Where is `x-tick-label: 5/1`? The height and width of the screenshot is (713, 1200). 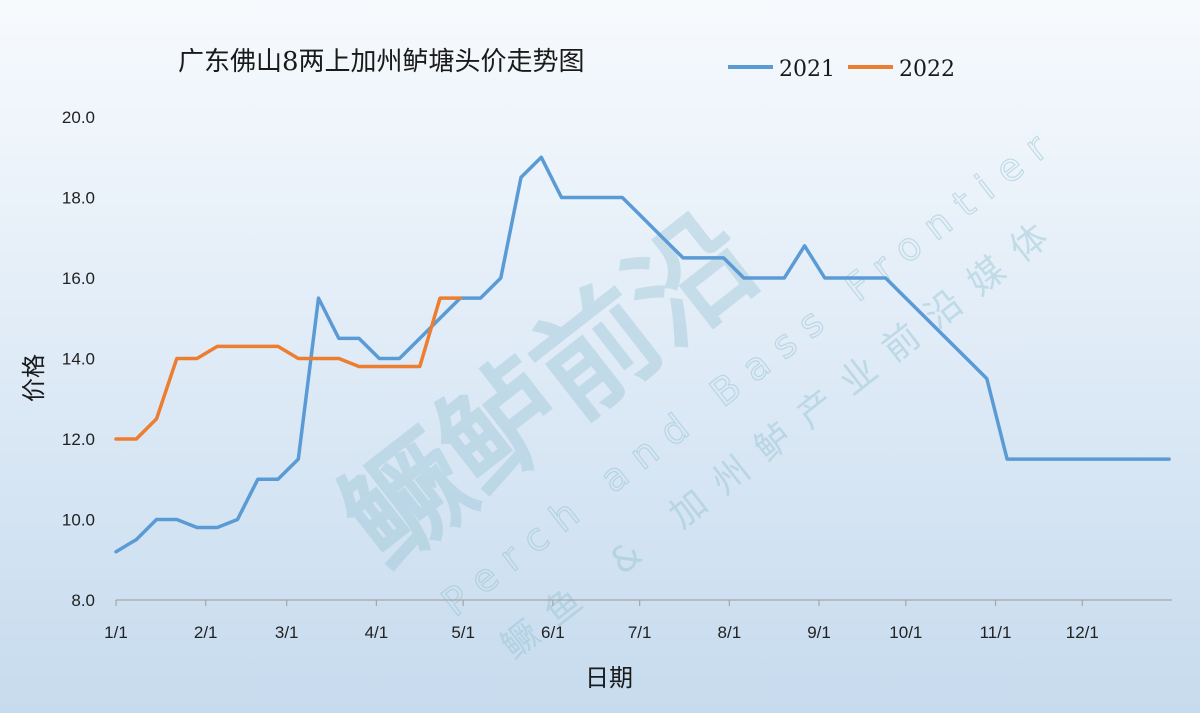 x-tick-label: 5/1 is located at coordinates (463, 632).